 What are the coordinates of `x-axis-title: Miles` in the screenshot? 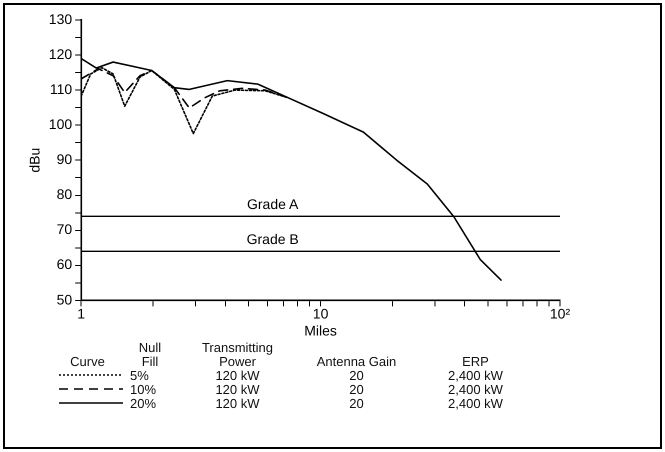 It's located at (320, 330).